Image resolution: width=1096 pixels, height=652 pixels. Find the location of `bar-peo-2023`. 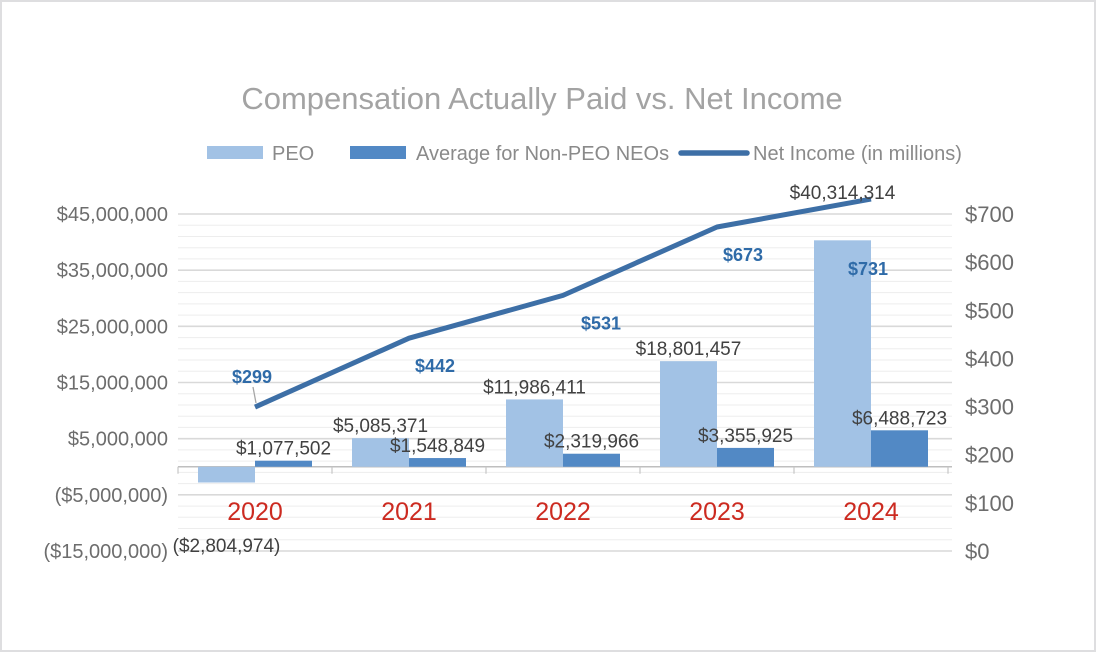

bar-peo-2023 is located at coordinates (688, 414).